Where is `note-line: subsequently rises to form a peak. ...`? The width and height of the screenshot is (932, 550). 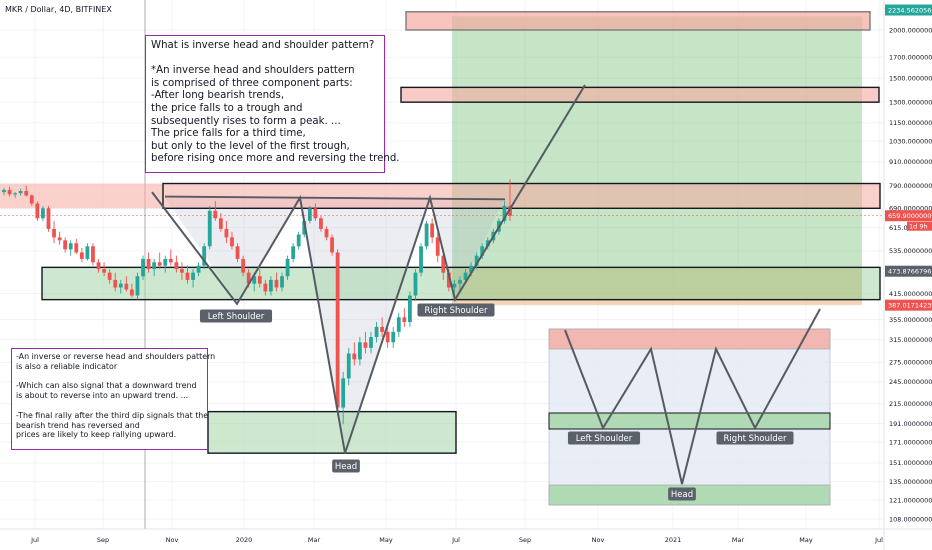
note-line: subsequently rises to form a peak. ... is located at coordinates (246, 121).